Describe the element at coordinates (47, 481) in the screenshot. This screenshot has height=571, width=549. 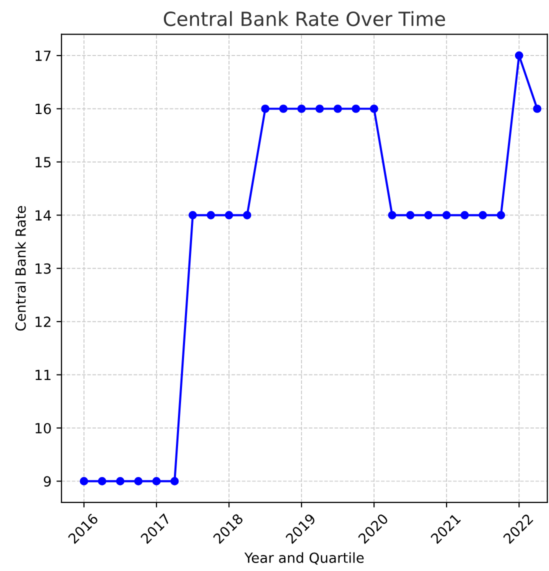
I see `y-tick-label: 9` at that location.